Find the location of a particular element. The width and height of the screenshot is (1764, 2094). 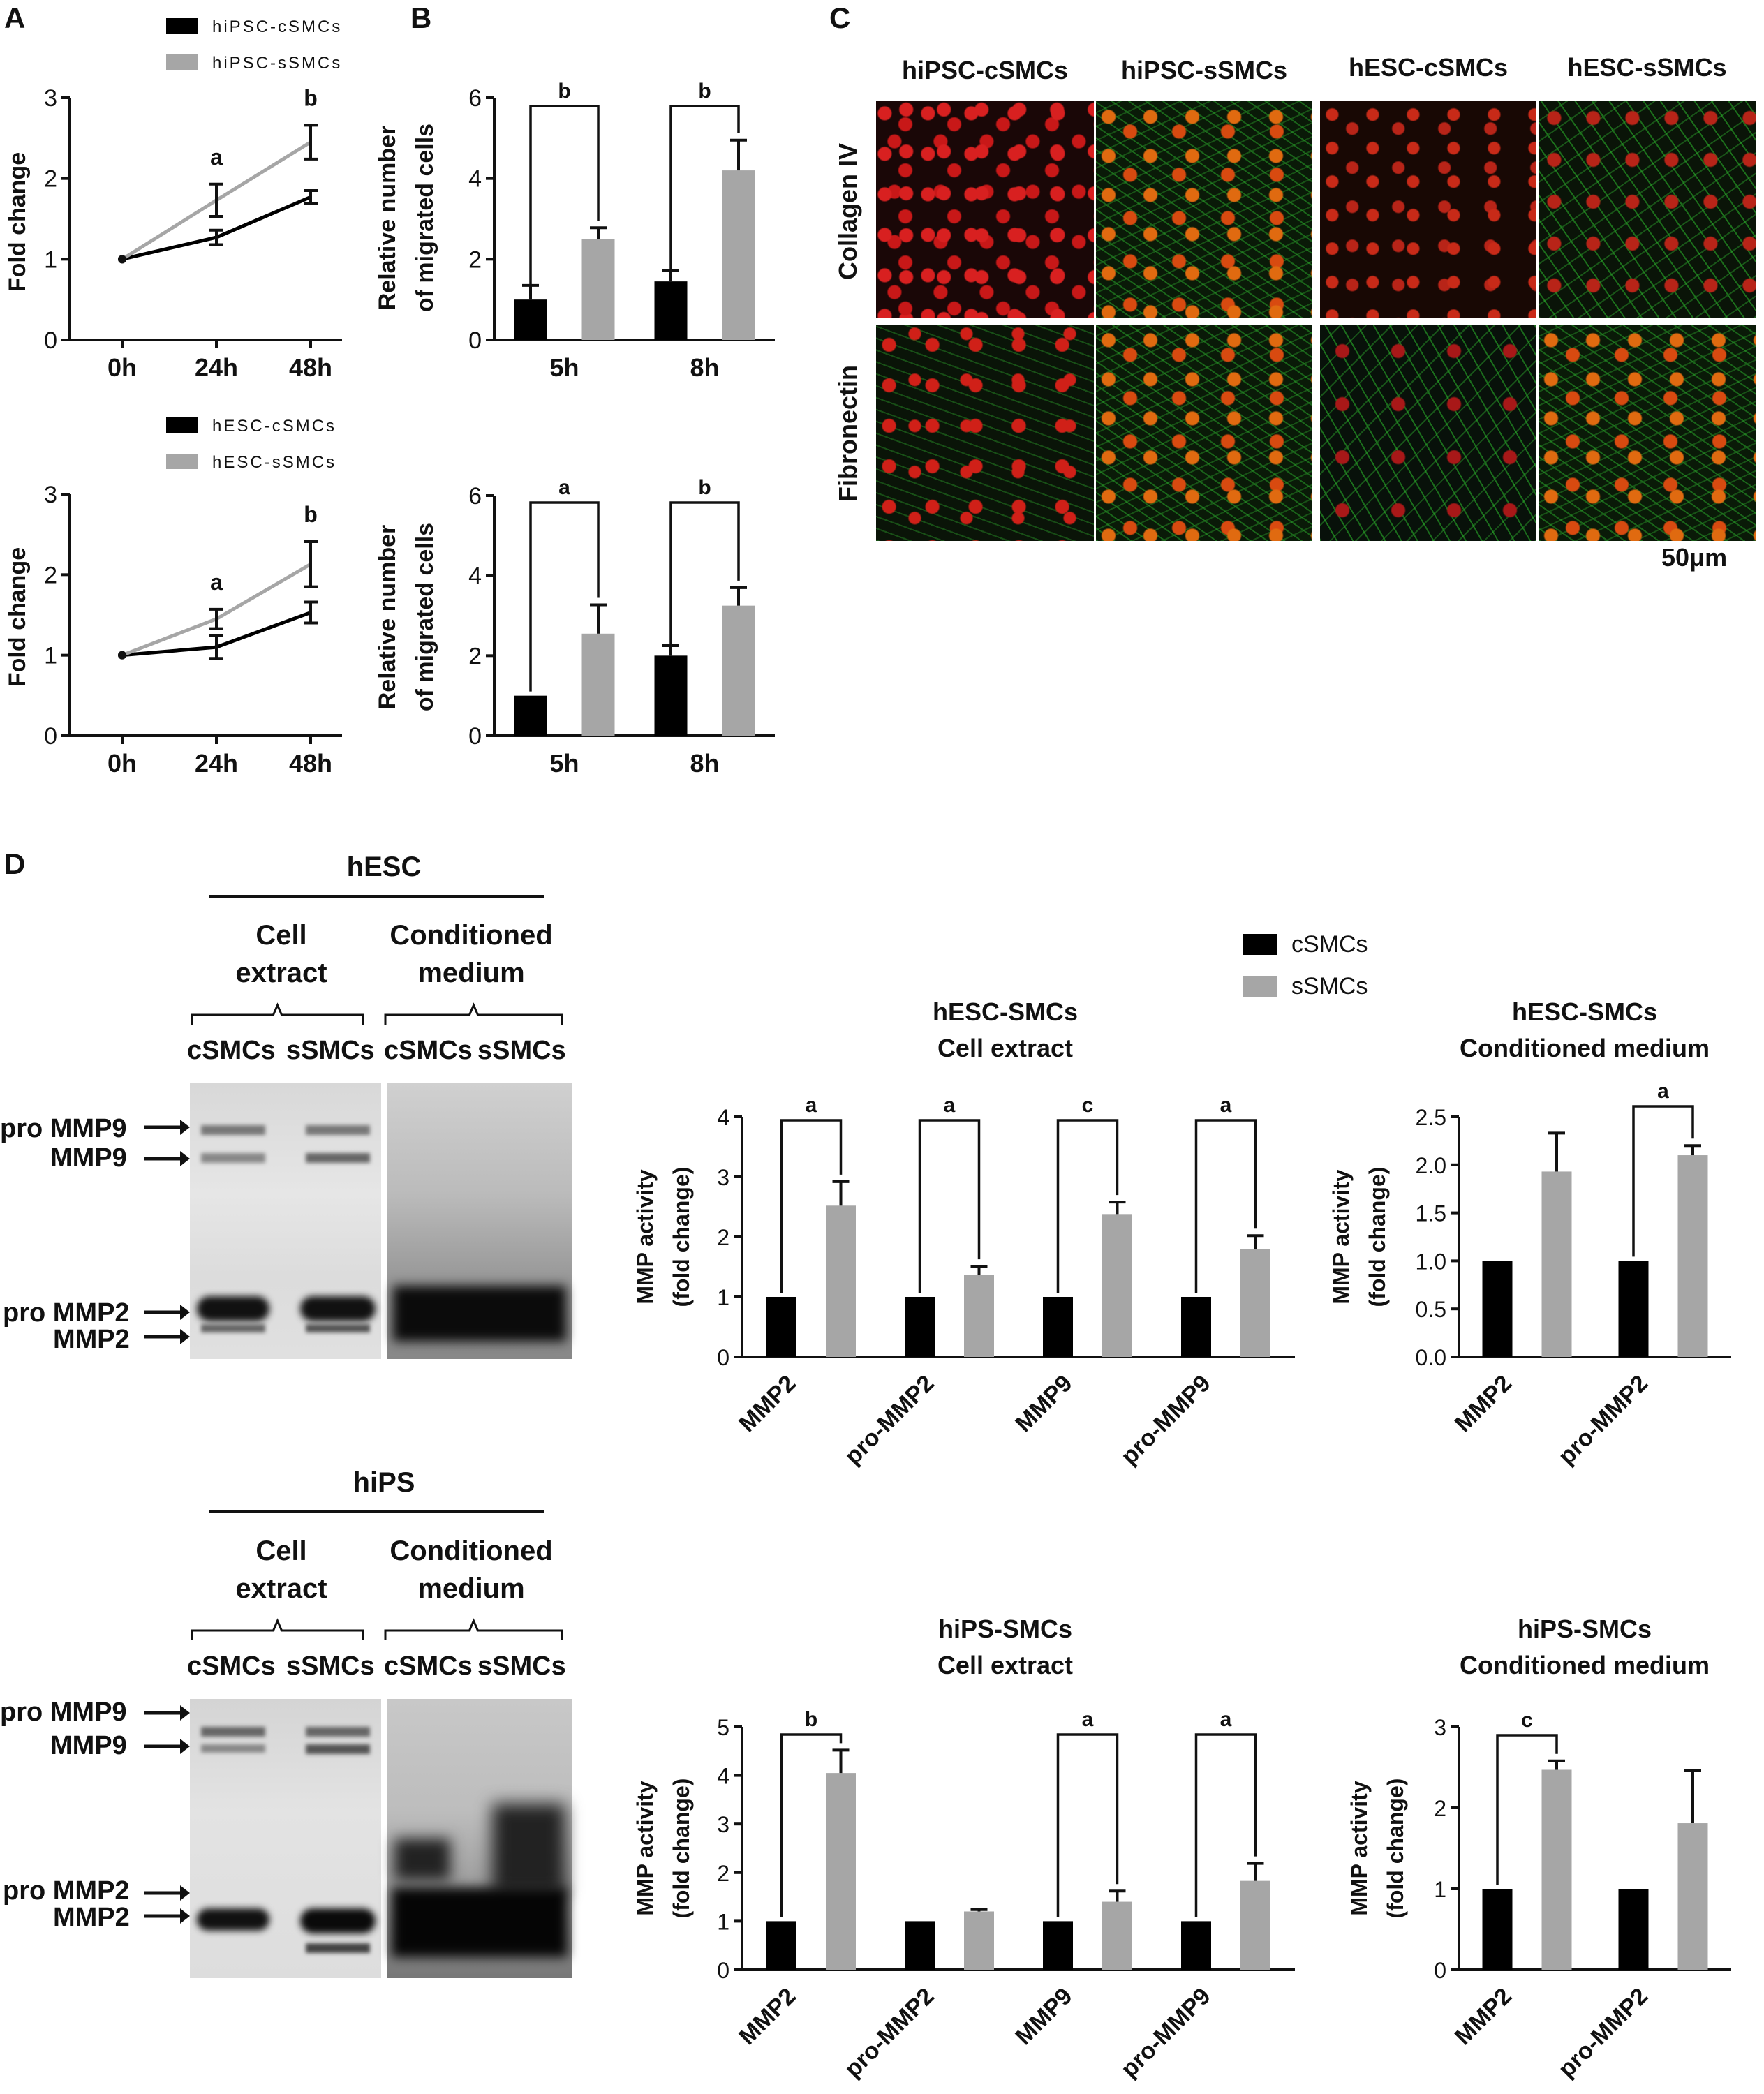

A_top-legend-label: hiPSC-cSMCs is located at coordinates (277, 26).